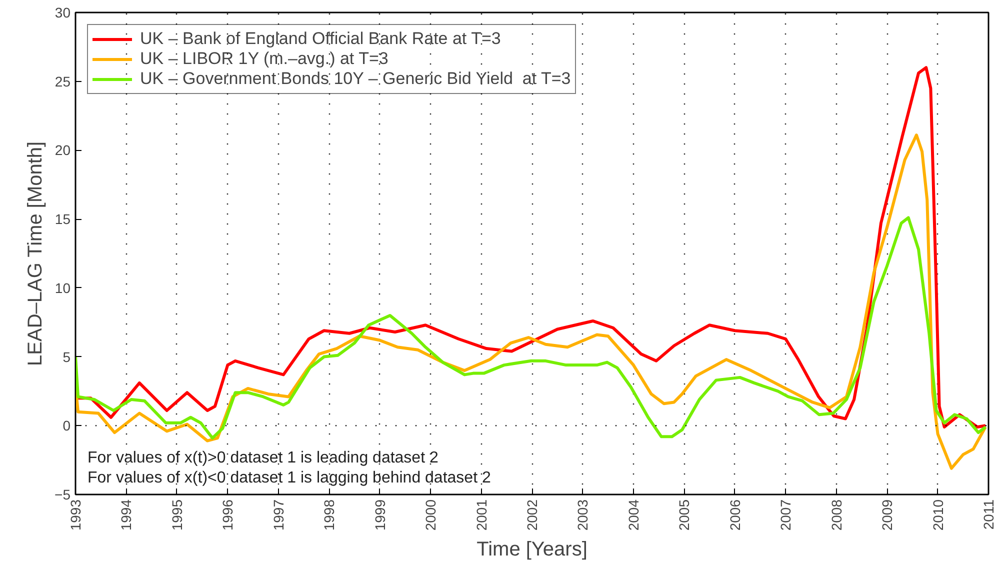  Describe the element at coordinates (320, 39) in the screenshot. I see `legend-label: UK – Bank of England Official Bank Rate at T=3` at that location.